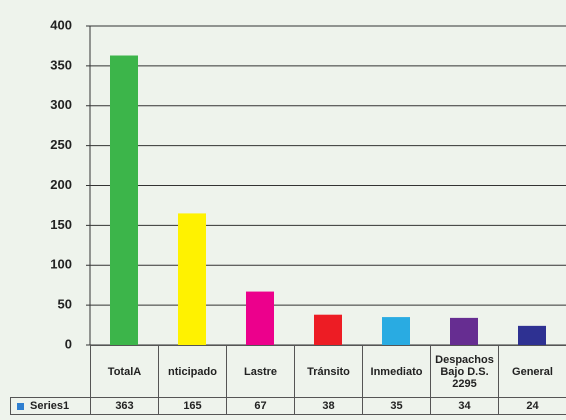  I want to click on legend-entry: Series1, so click(50, 406).